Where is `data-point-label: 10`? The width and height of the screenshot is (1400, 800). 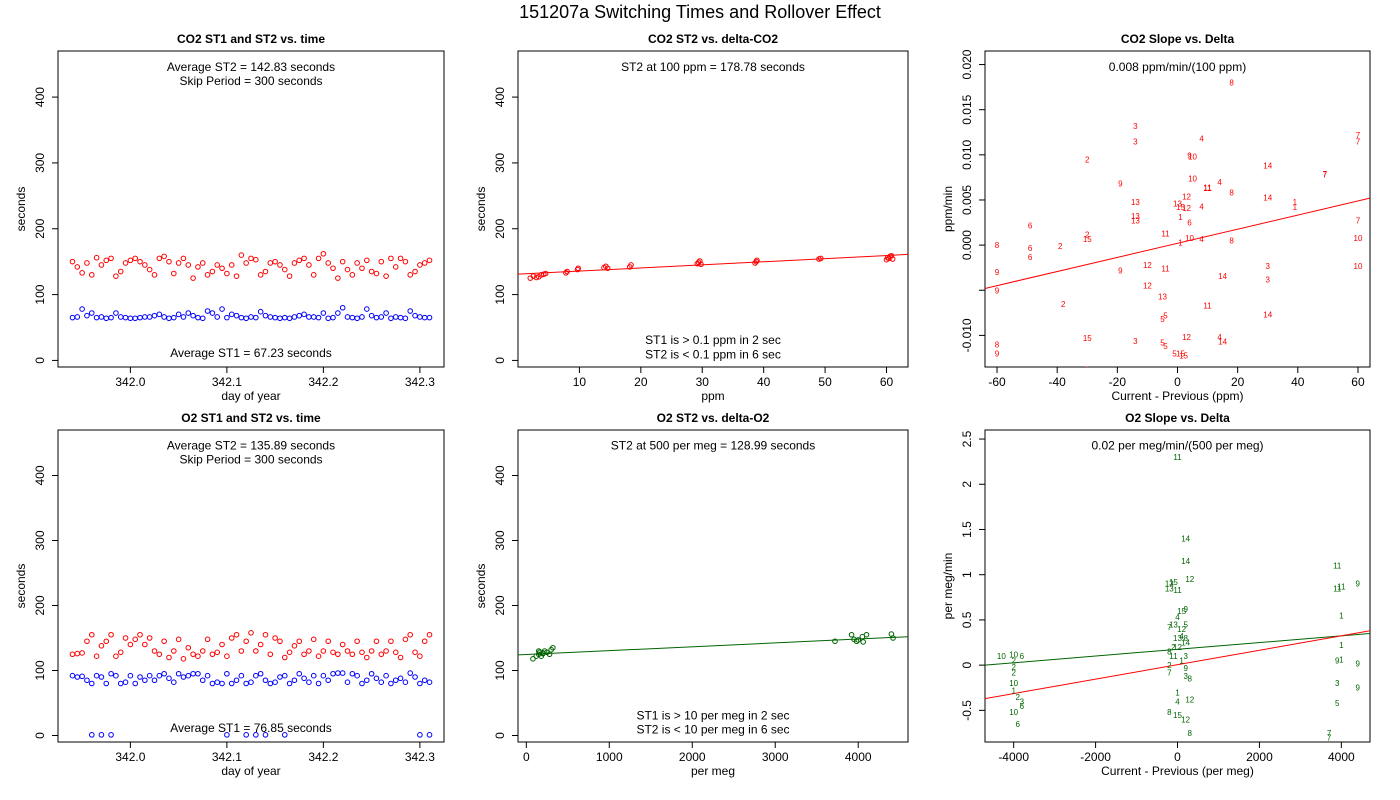 data-point-label: 10 is located at coordinates (1189, 238).